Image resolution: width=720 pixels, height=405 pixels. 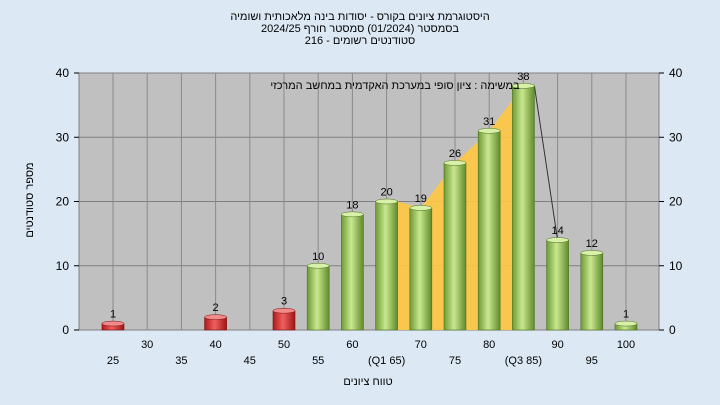 What do you see at coordinates (147, 345) in the screenshot?
I see `x-tick-label: 30` at bounding box center [147, 345].